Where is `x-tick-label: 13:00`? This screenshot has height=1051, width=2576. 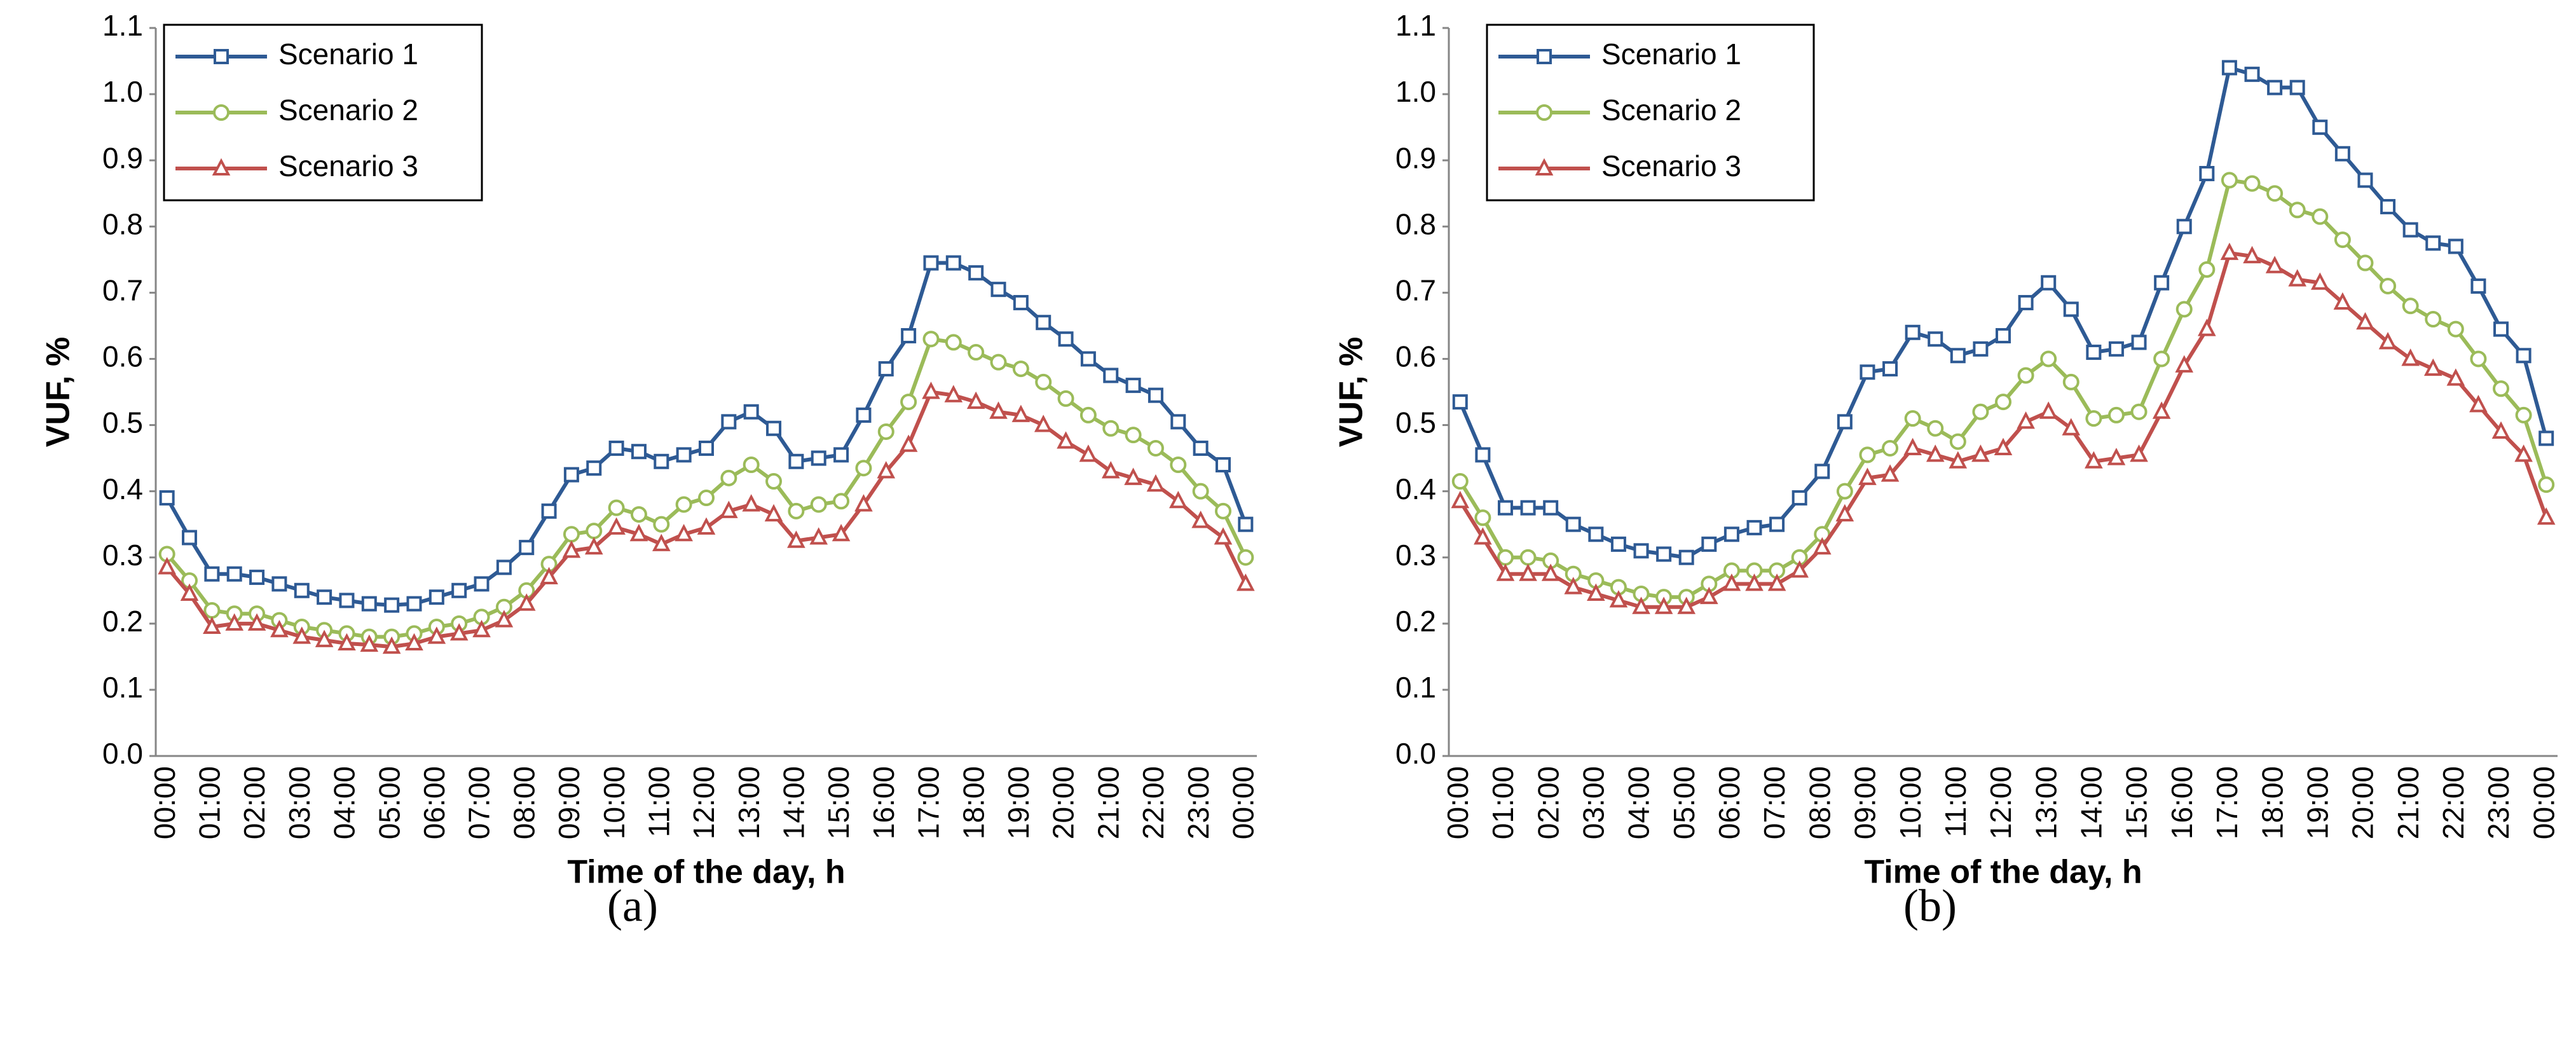 x-tick-label: 13:00 is located at coordinates (2045, 802).